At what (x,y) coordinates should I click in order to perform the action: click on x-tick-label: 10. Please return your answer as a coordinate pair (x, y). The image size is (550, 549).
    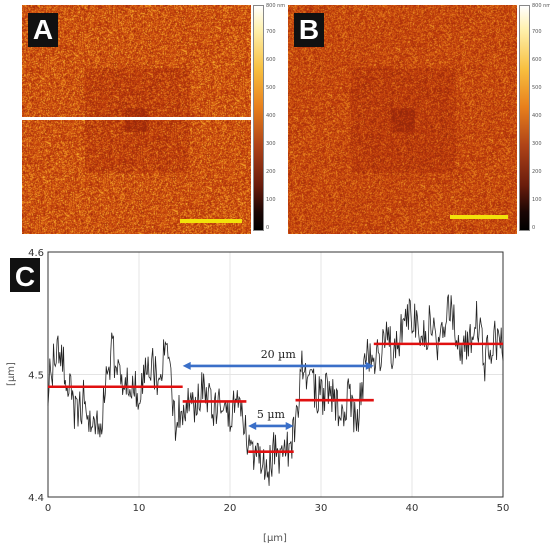
    Looking at the image, I should click on (139, 508).